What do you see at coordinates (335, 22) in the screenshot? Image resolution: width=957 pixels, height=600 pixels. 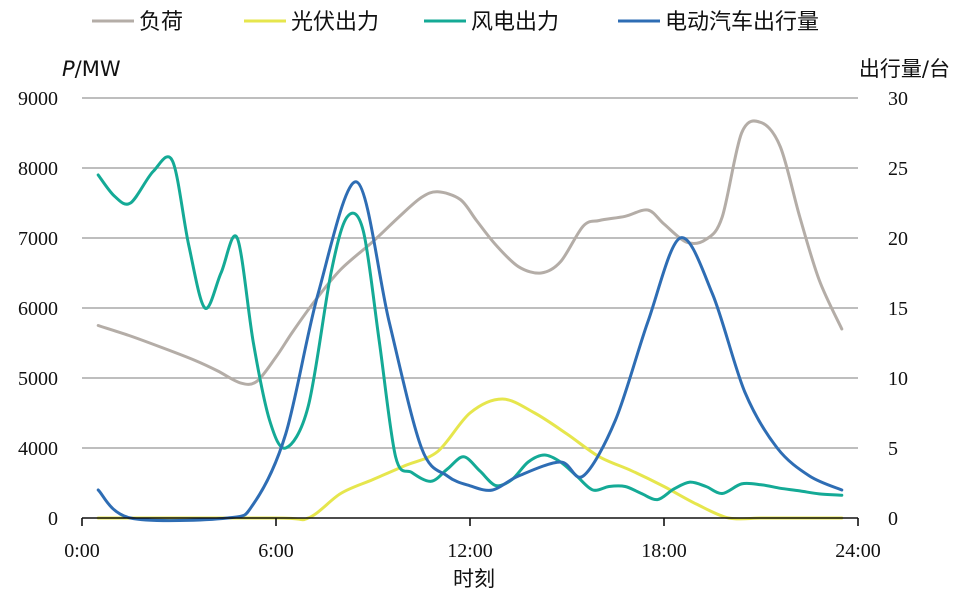 I see `legend-label-solar: 光伏出力` at bounding box center [335, 22].